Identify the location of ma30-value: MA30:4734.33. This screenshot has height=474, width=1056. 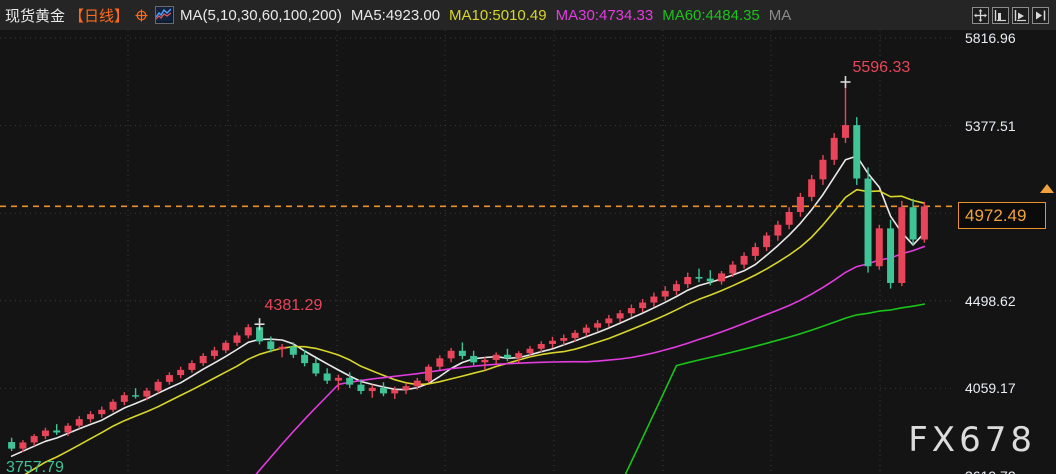
(604, 15).